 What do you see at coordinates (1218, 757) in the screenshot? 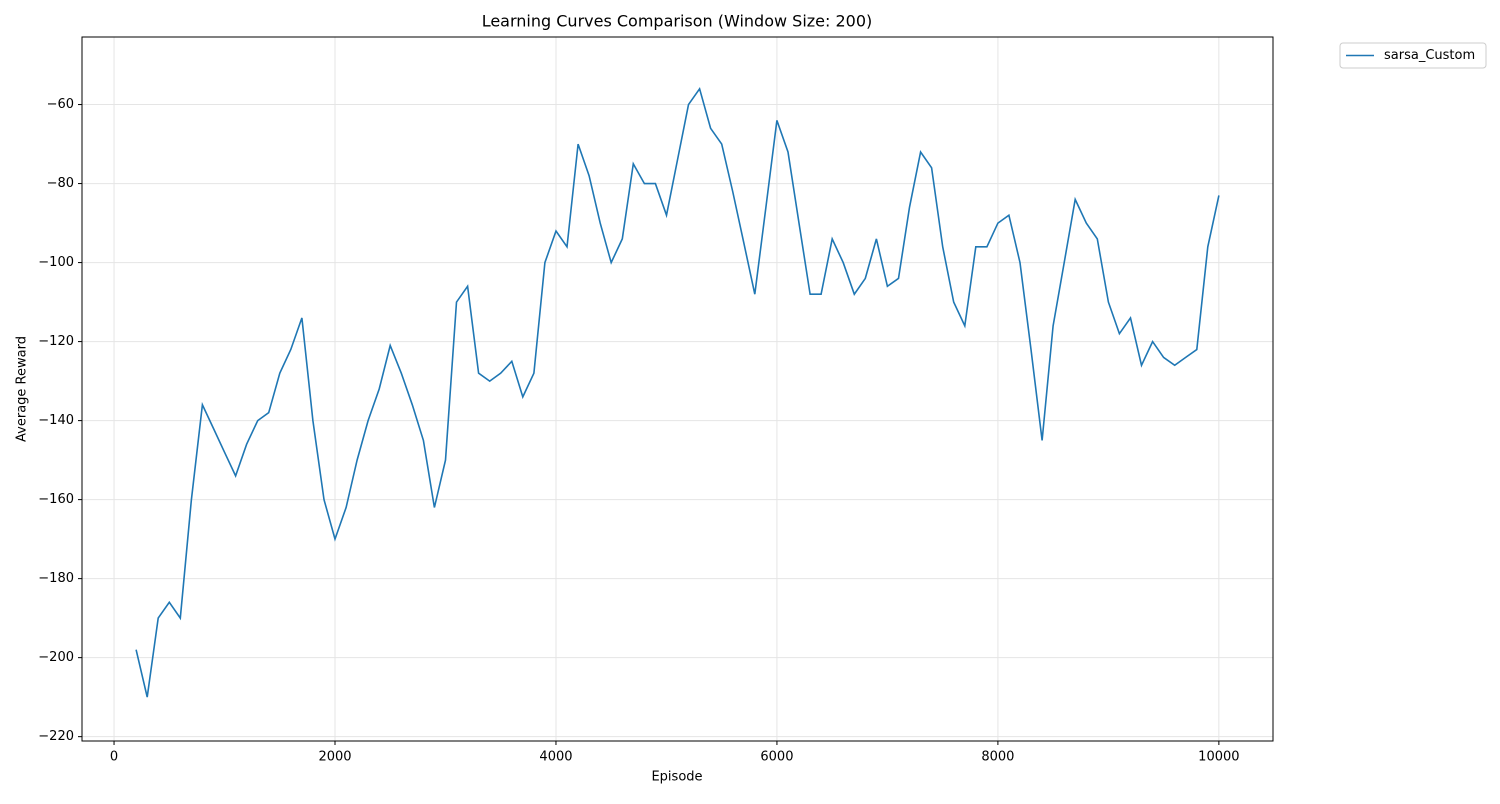
I see `x-tick-label: 10000` at bounding box center [1218, 757].